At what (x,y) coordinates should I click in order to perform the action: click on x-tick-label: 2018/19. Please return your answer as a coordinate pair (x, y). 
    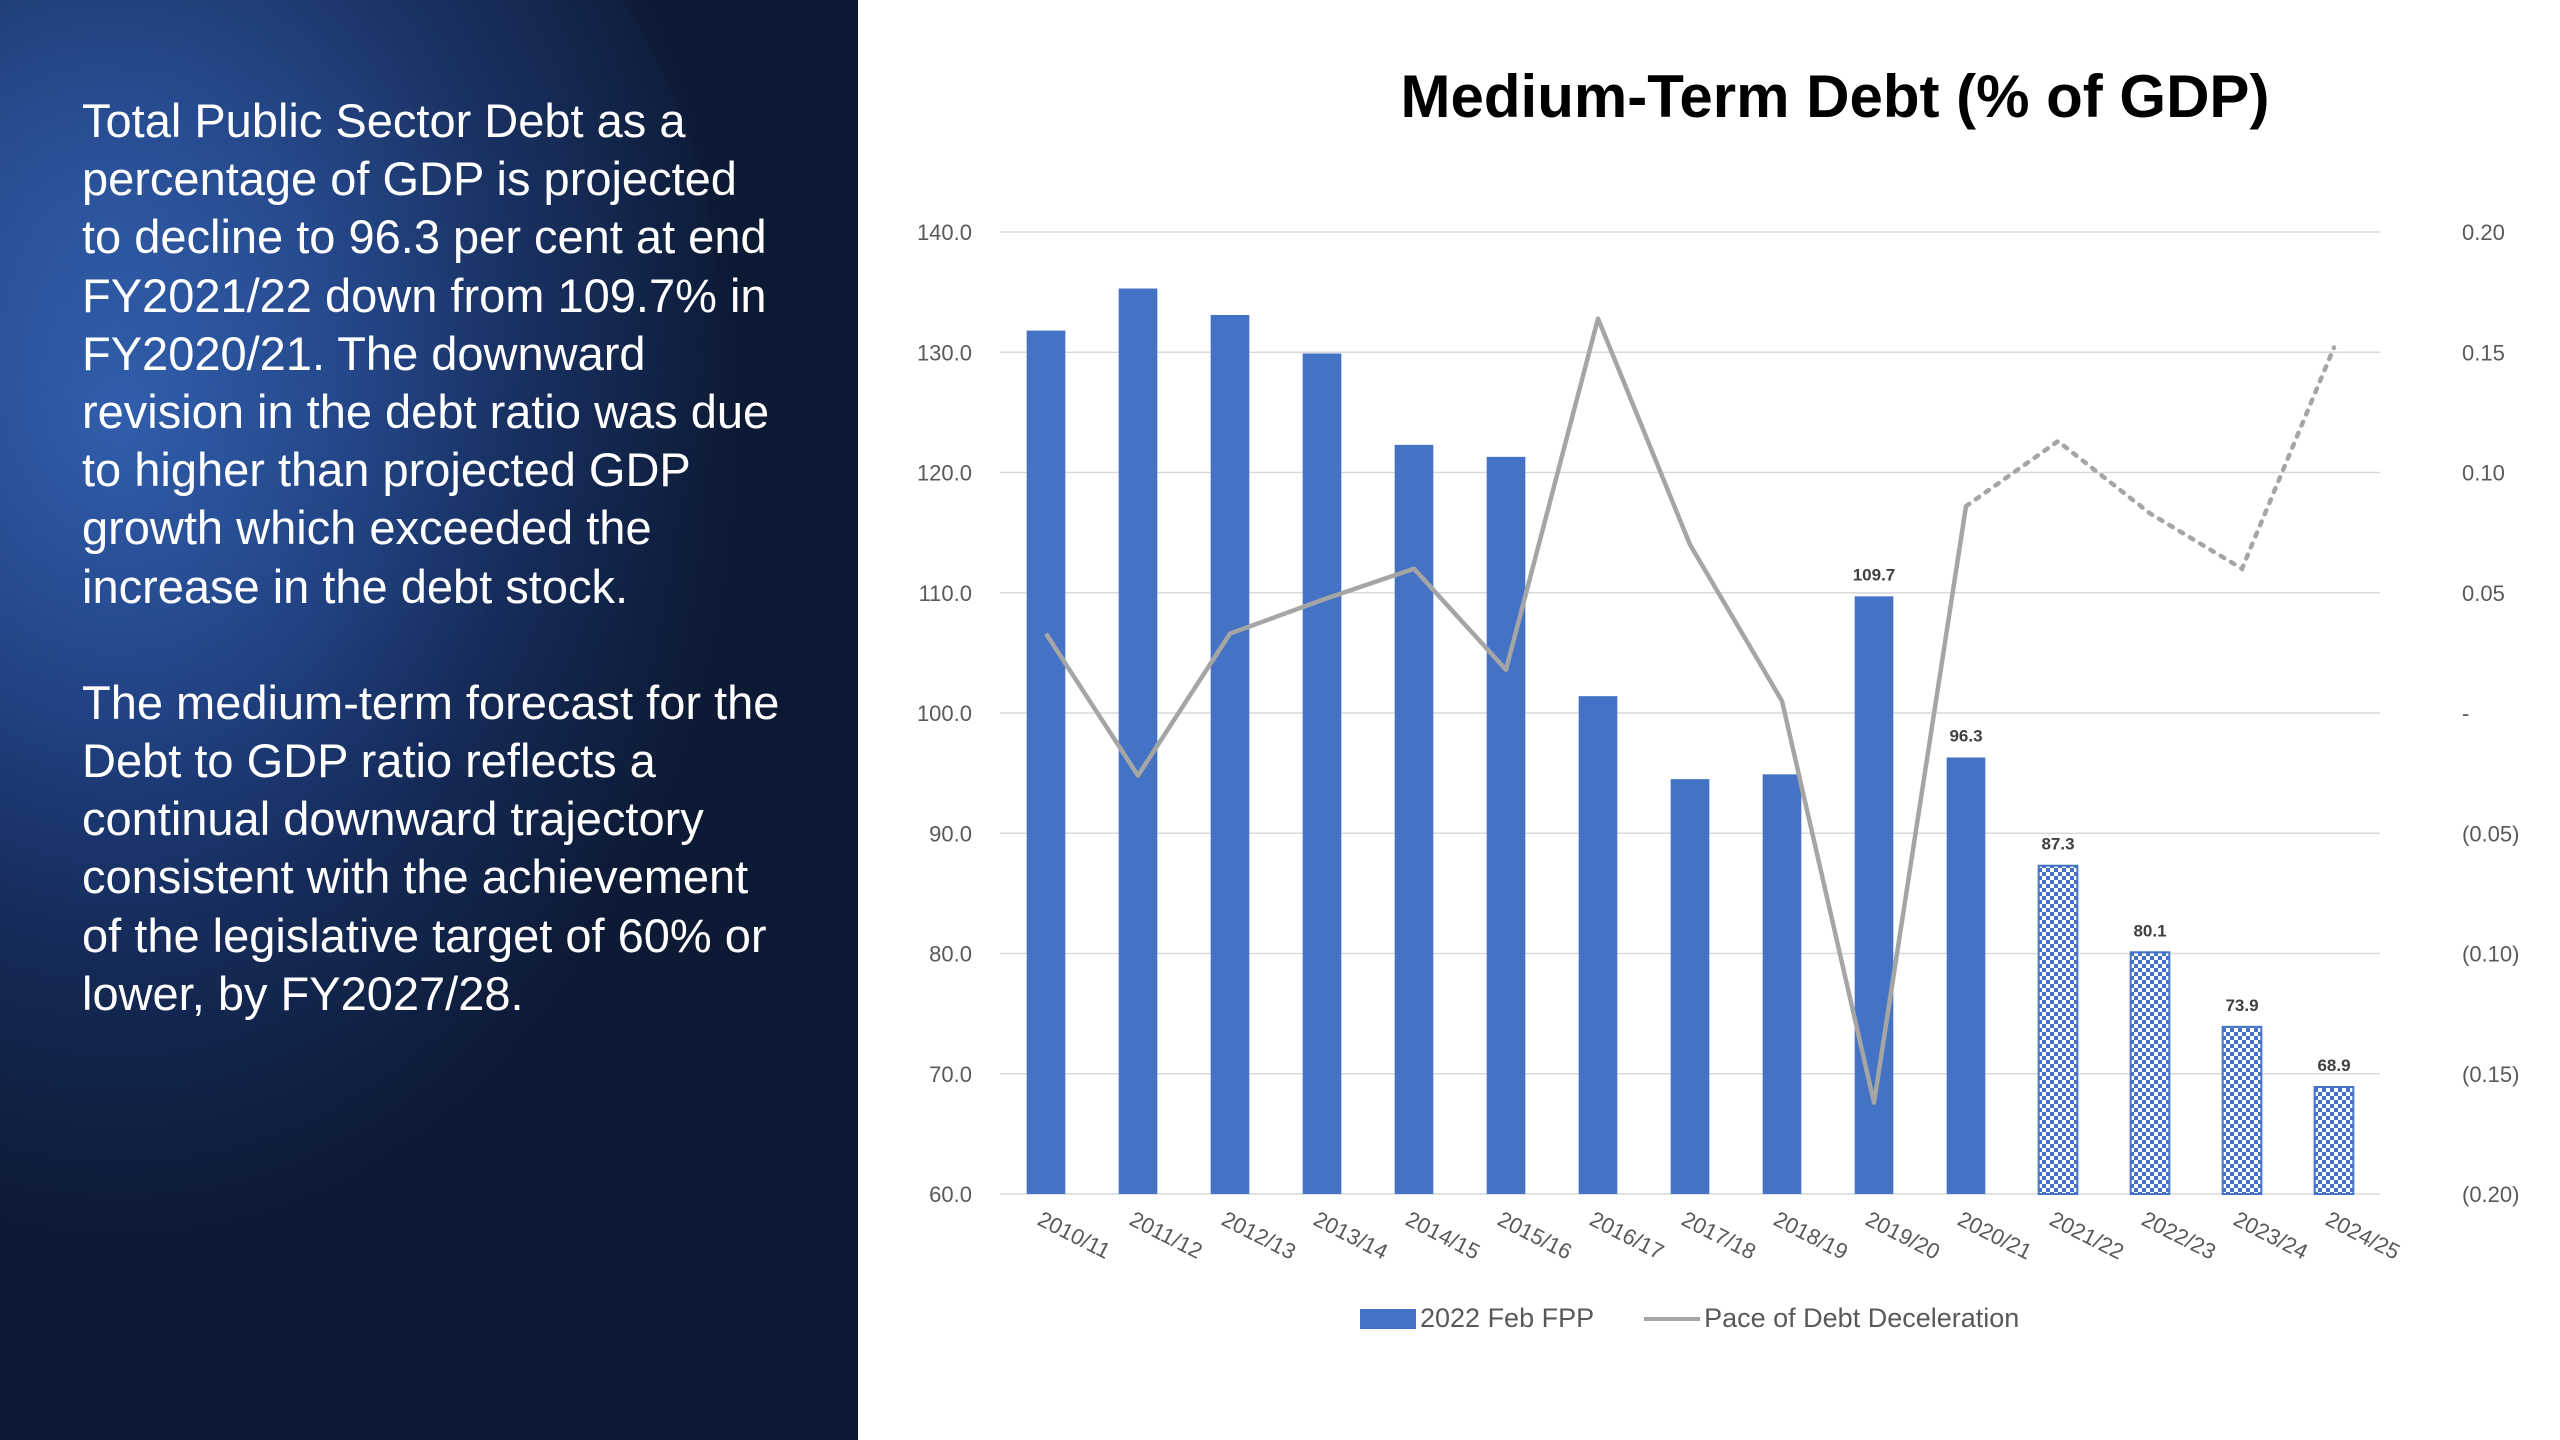
    Looking at the image, I should click on (1811, 1235).